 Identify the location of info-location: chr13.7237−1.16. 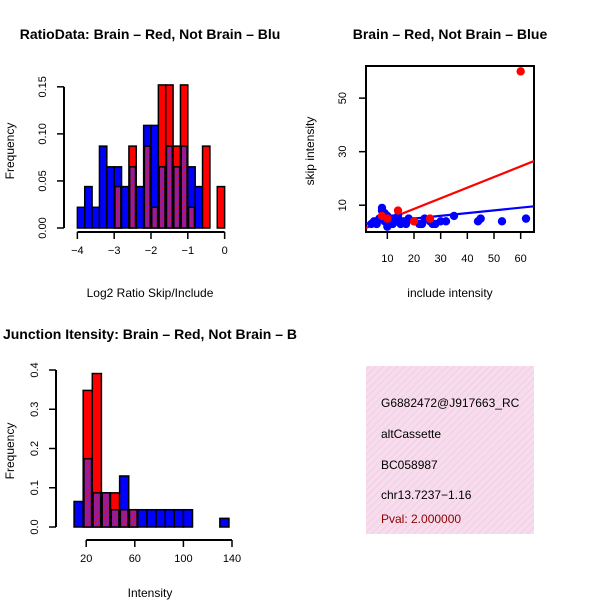
(426, 495).